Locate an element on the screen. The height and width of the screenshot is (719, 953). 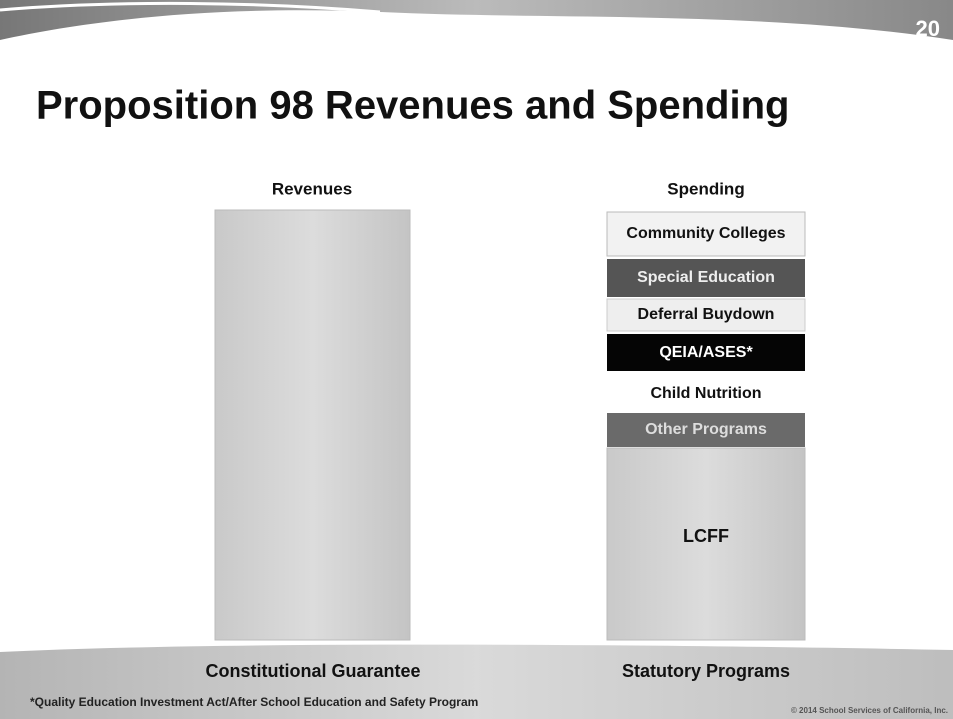
column-heading: Revenues is located at coordinates (312, 188).